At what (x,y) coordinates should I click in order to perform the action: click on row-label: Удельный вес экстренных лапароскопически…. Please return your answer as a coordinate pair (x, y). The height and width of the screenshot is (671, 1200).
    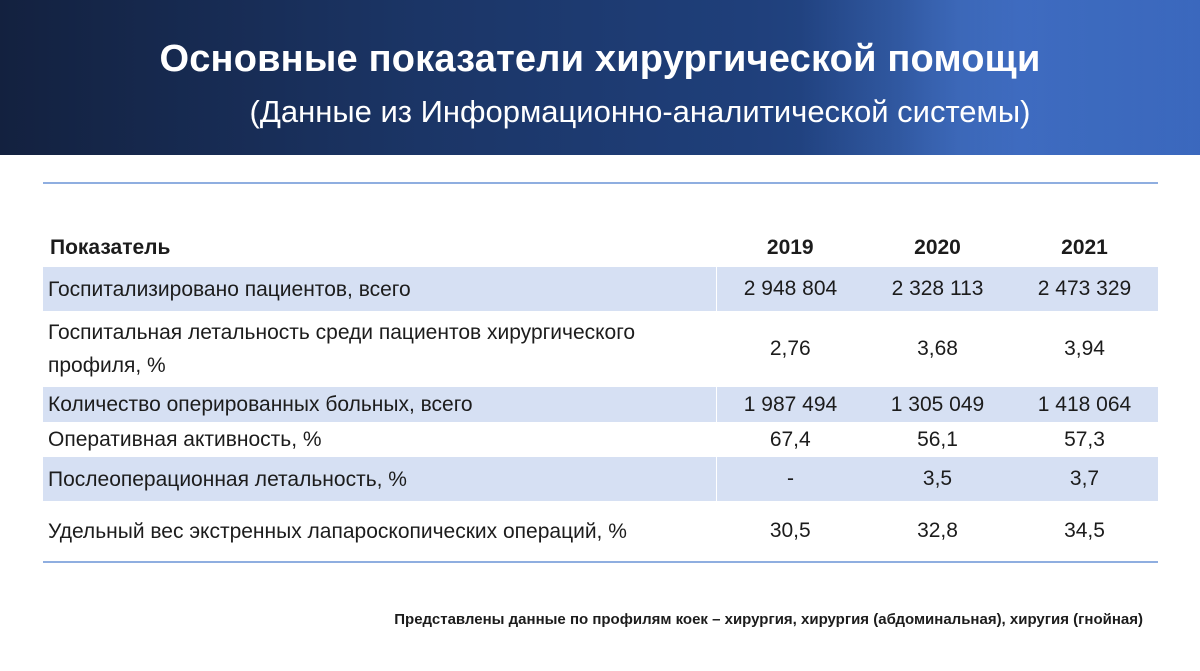
    Looking at the image, I should click on (380, 532).